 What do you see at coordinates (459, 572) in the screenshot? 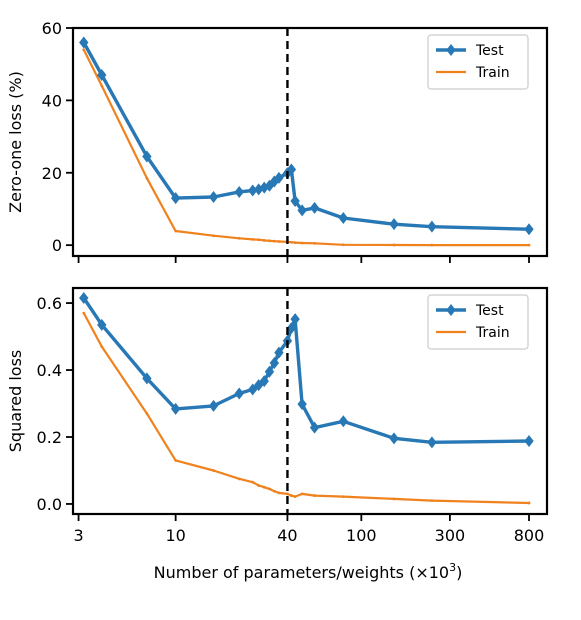
I see `x-axis-label-close: )` at bounding box center [459, 572].